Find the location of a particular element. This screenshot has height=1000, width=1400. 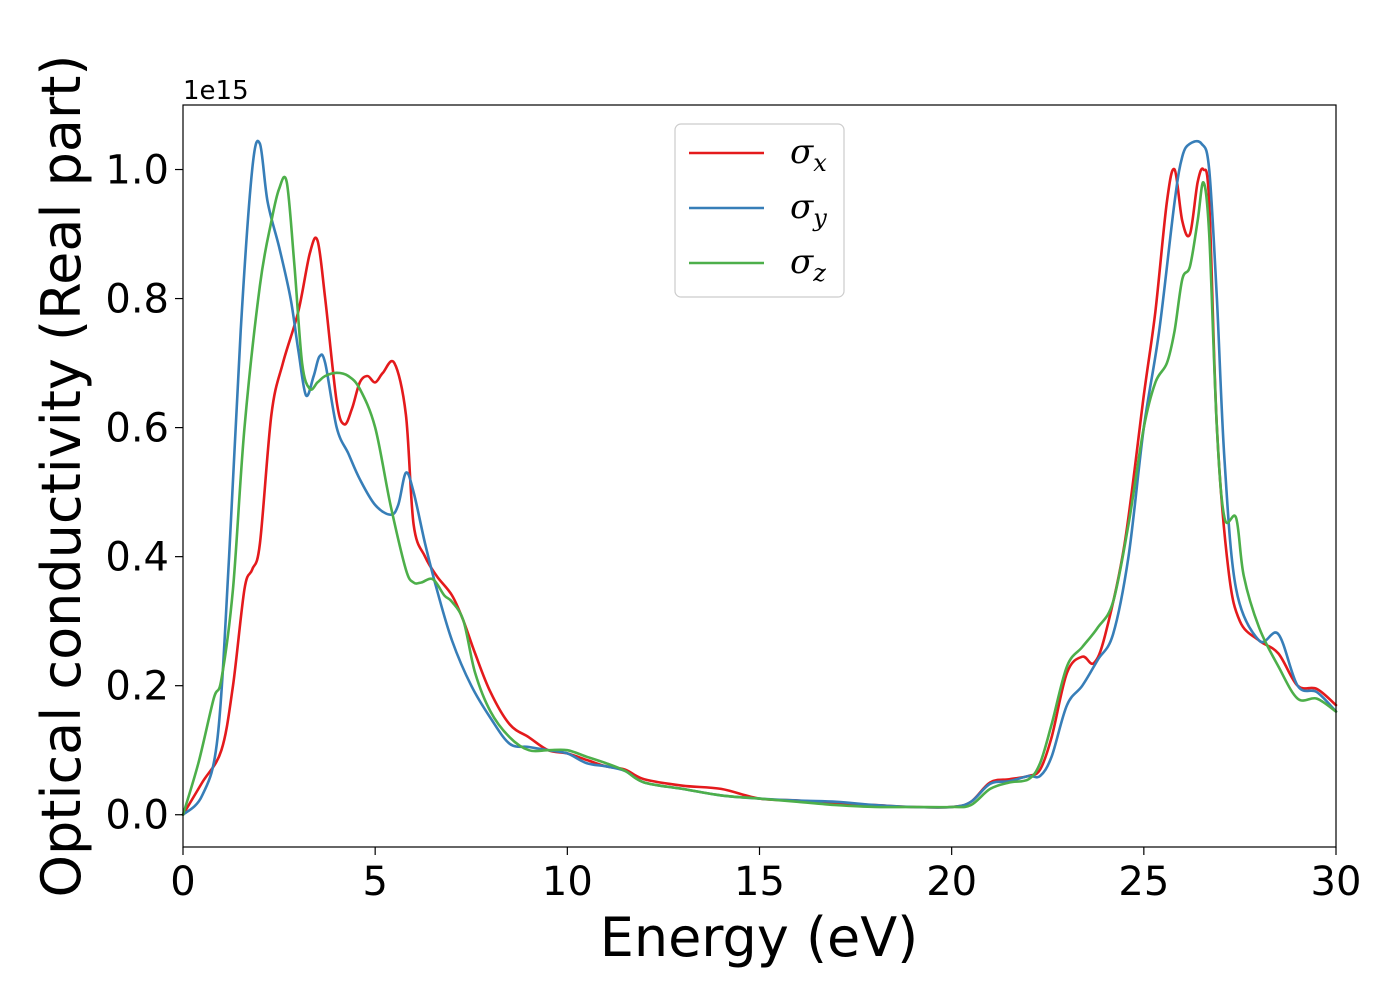

x-axis-ticks: 0 5 10 15 20 25 30 is located at coordinates (765, 876).